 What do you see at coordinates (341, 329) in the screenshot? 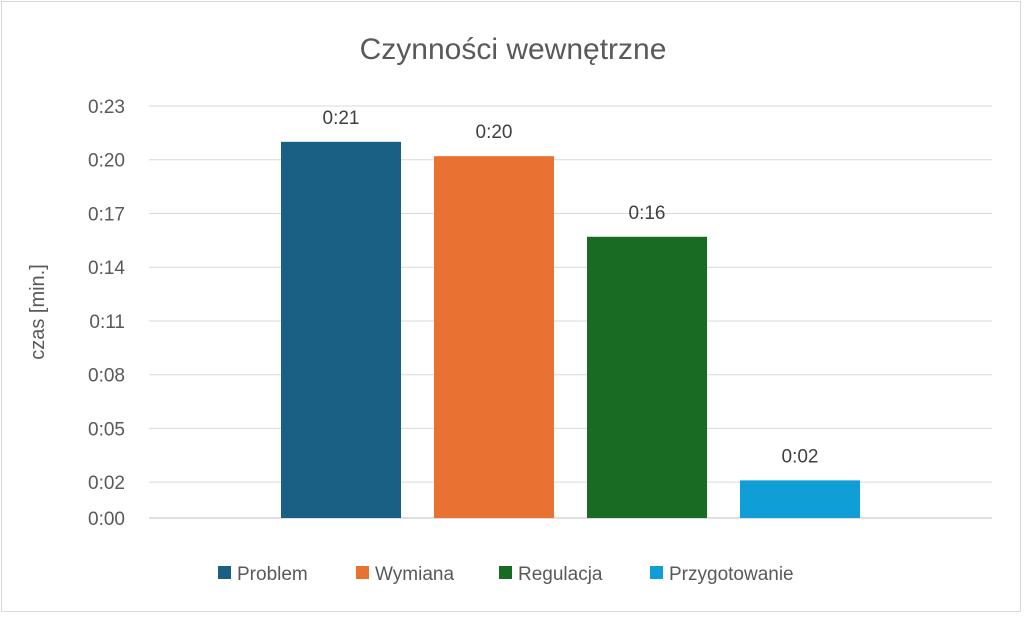
I see `bar-problem` at bounding box center [341, 329].